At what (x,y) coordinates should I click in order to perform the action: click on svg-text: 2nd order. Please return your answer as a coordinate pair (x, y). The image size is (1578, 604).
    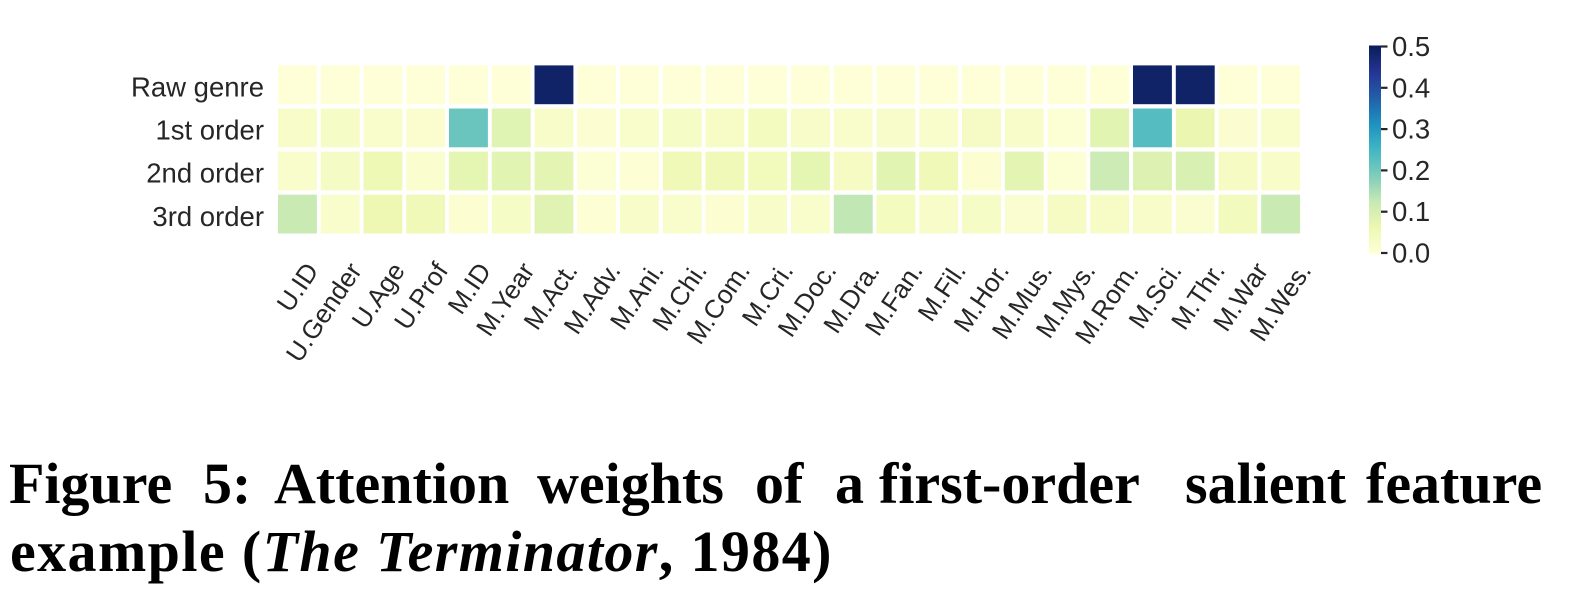
    Looking at the image, I should click on (205, 173).